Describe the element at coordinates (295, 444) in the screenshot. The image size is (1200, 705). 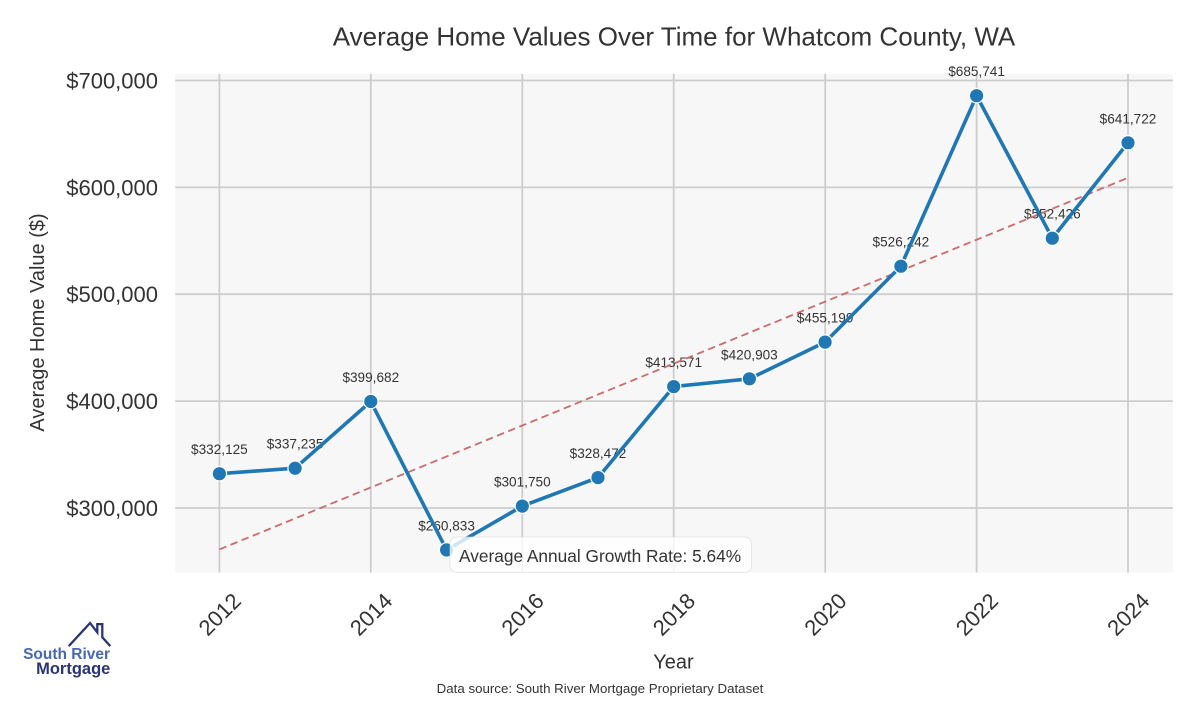
I see `svg-text: $337,235` at that location.